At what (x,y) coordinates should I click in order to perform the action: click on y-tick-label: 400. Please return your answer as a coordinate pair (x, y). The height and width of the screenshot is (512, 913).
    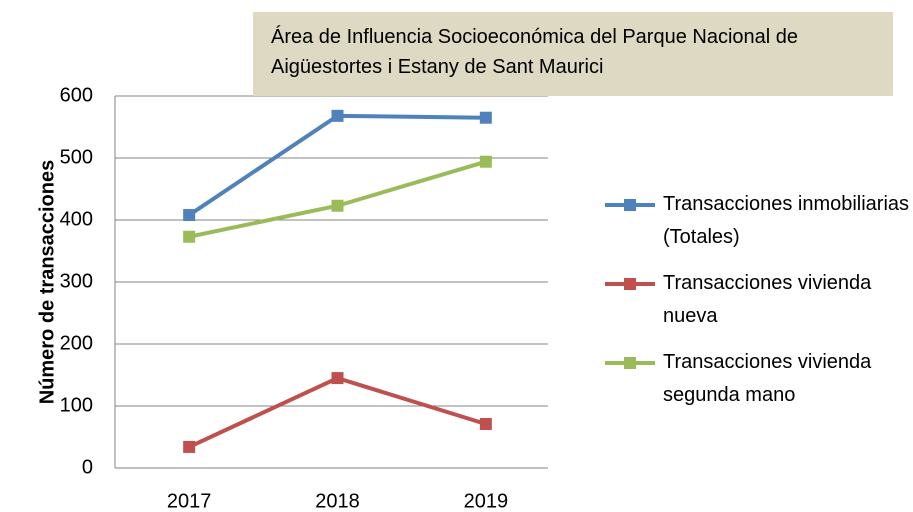
    Looking at the image, I should click on (76, 219).